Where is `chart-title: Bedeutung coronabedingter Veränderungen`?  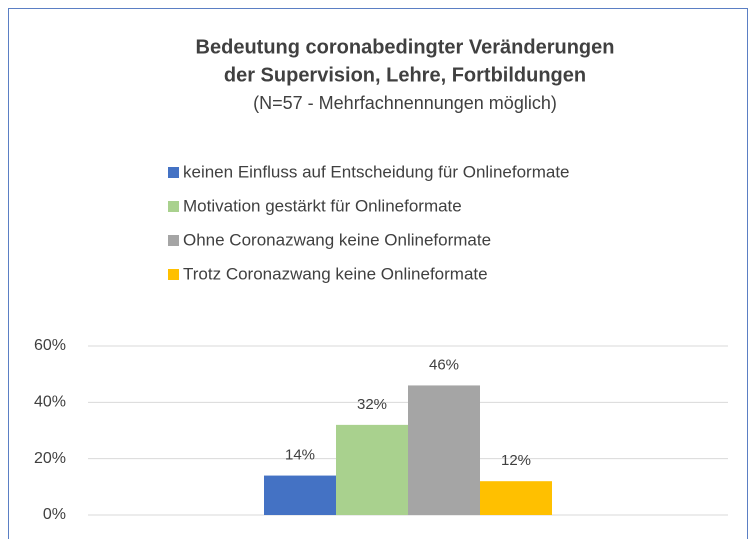 chart-title: Bedeutung coronabedingter Veränderungen is located at coordinates (405, 47).